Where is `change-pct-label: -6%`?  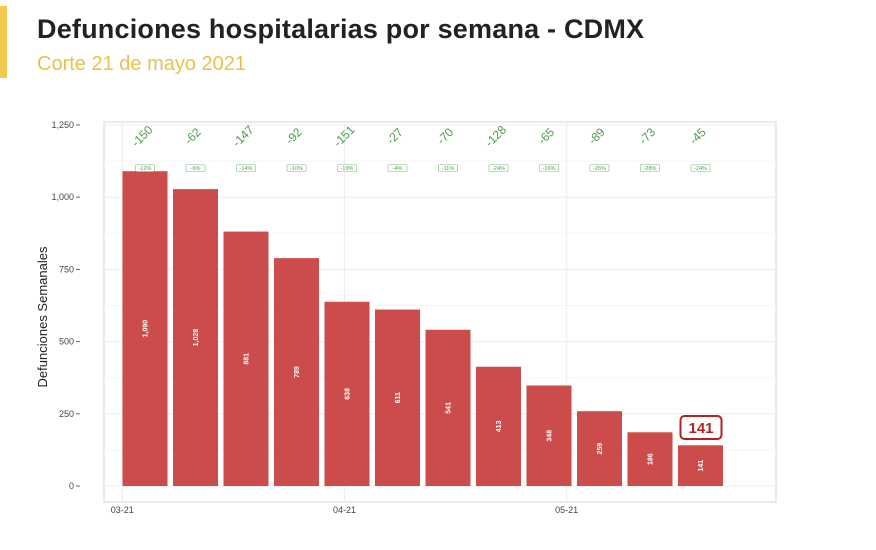 change-pct-label: -6% is located at coordinates (196, 169).